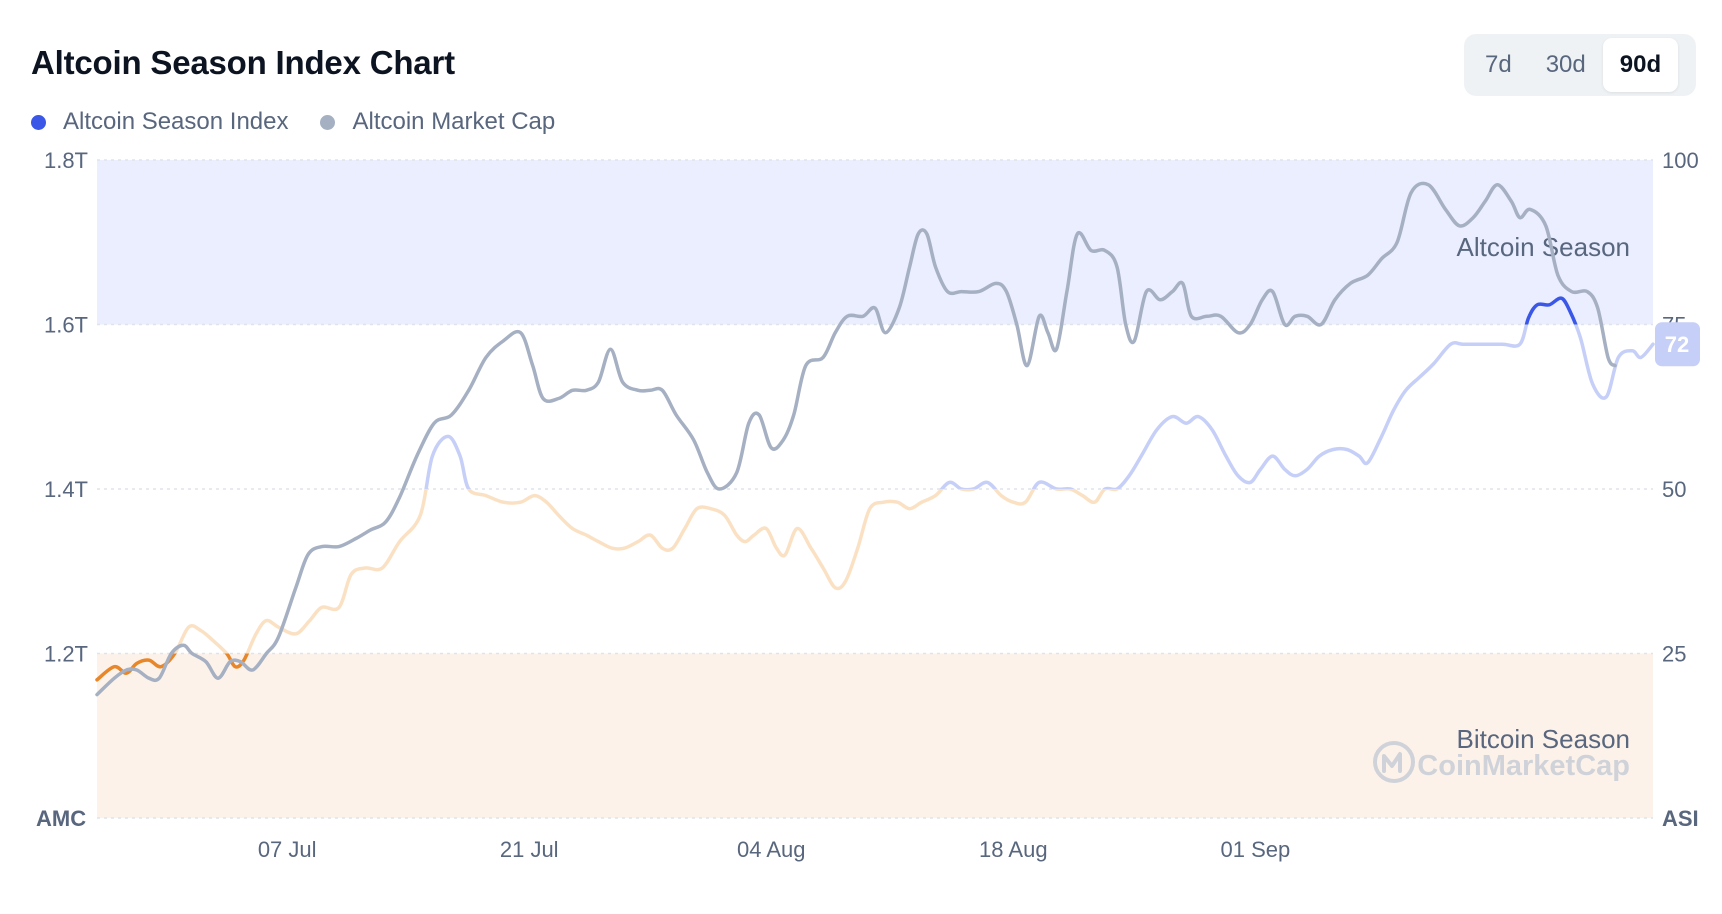 The height and width of the screenshot is (914, 1722). What do you see at coordinates (66, 325) in the screenshot?
I see `left-axis-tick-label: 1.6T` at bounding box center [66, 325].